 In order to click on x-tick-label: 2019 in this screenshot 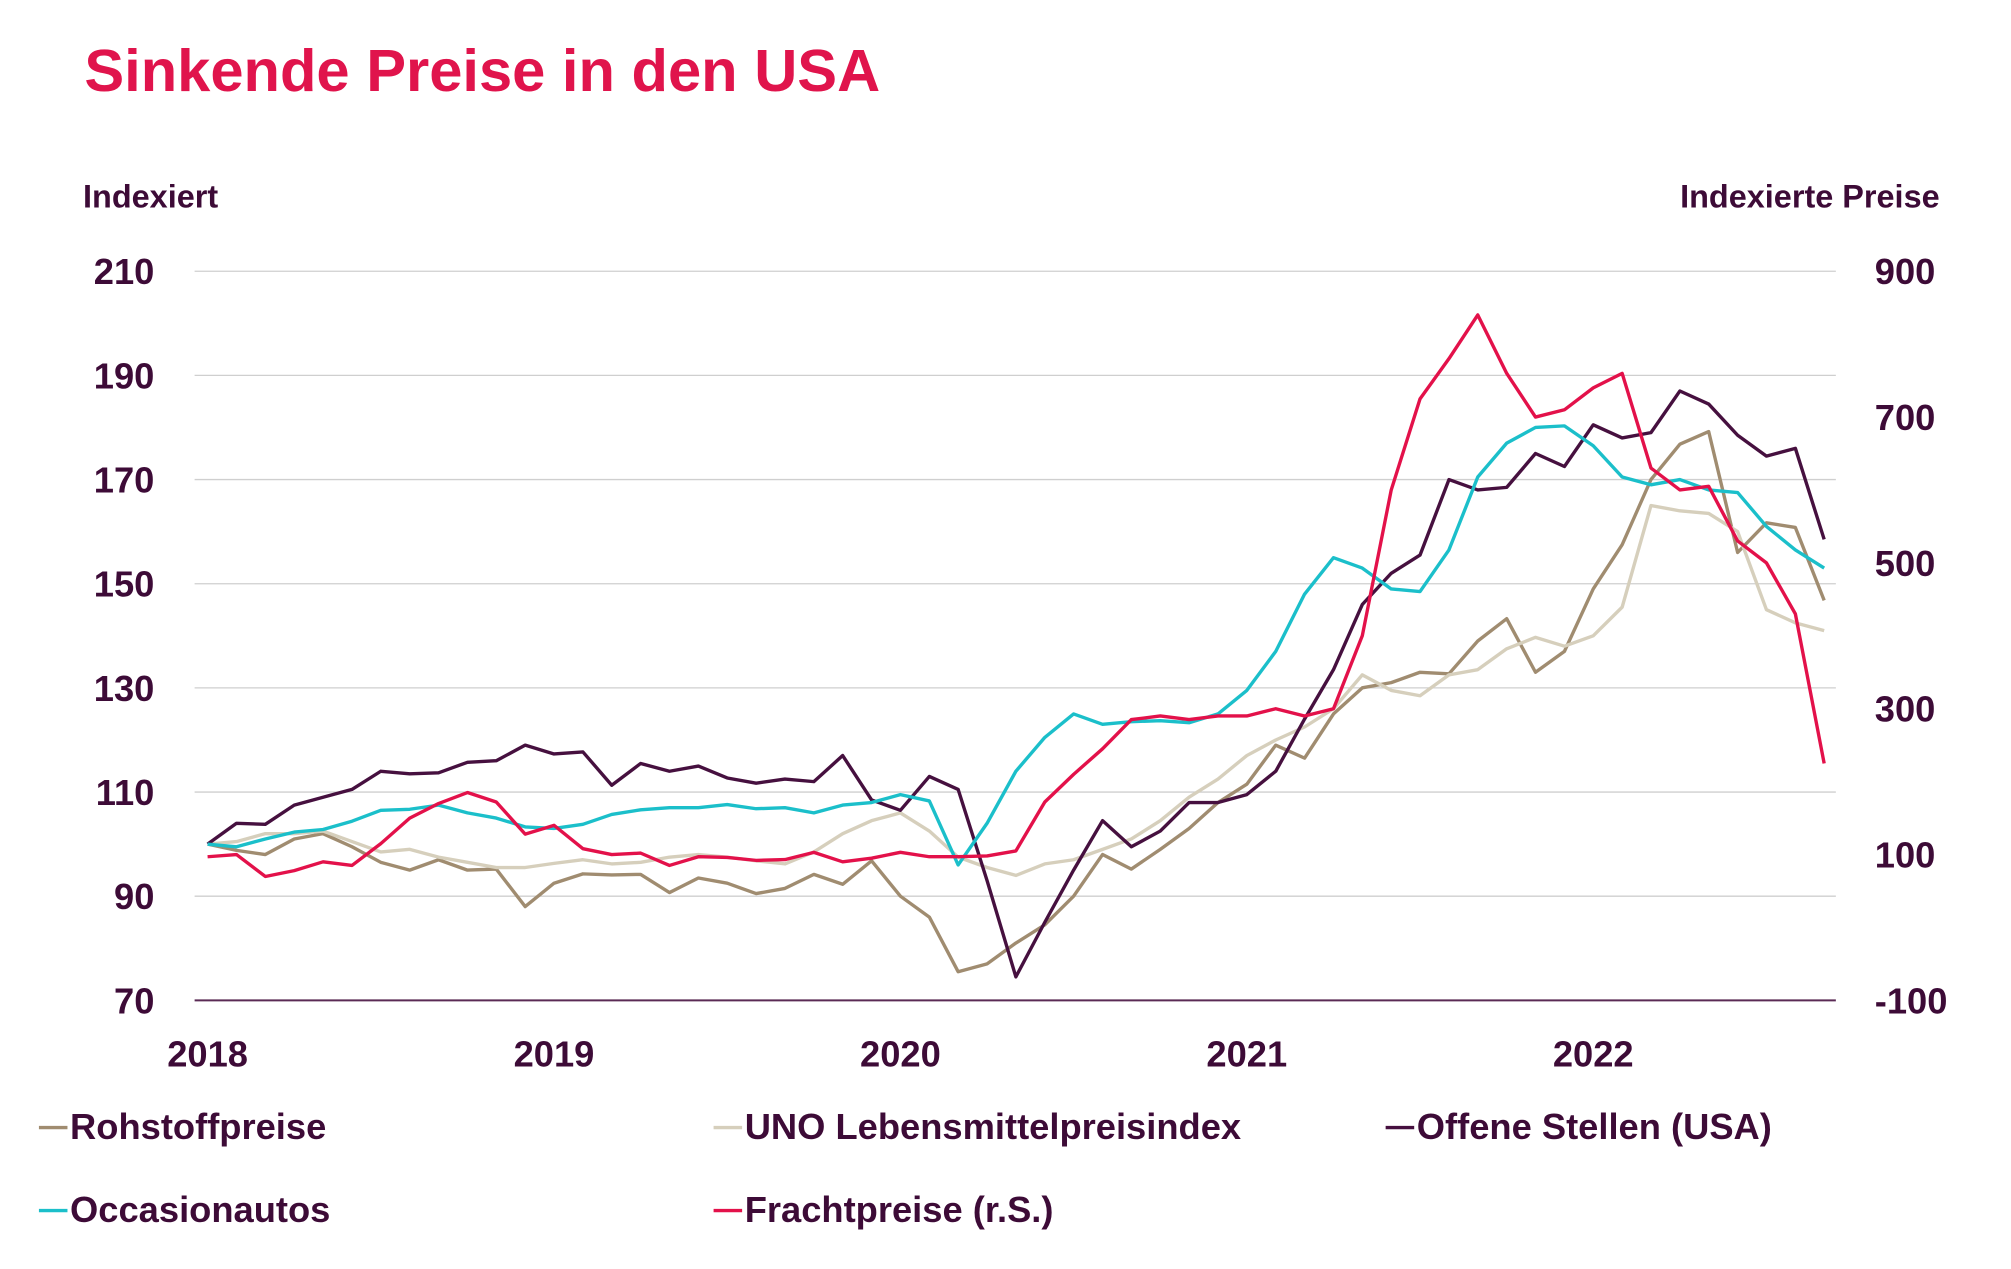, I will do `click(554, 1054)`.